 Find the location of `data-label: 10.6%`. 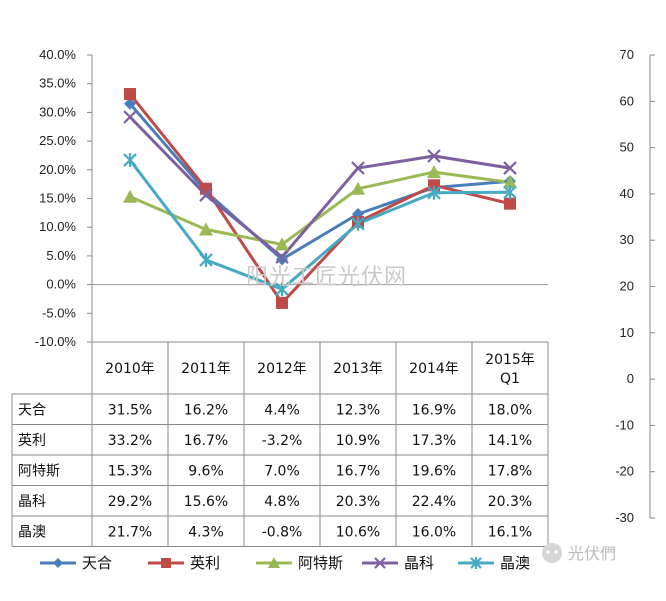

data-label: 10.6% is located at coordinates (358, 532).